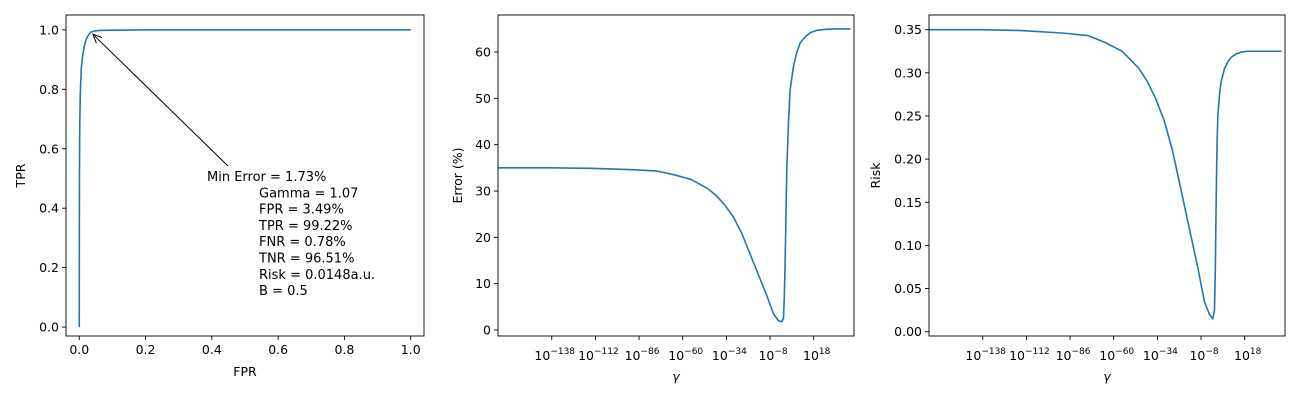 This screenshot has width=1300, height=400. Describe the element at coordinates (49, 148) in the screenshot. I see `y-tick-label: 0.6` at that location.